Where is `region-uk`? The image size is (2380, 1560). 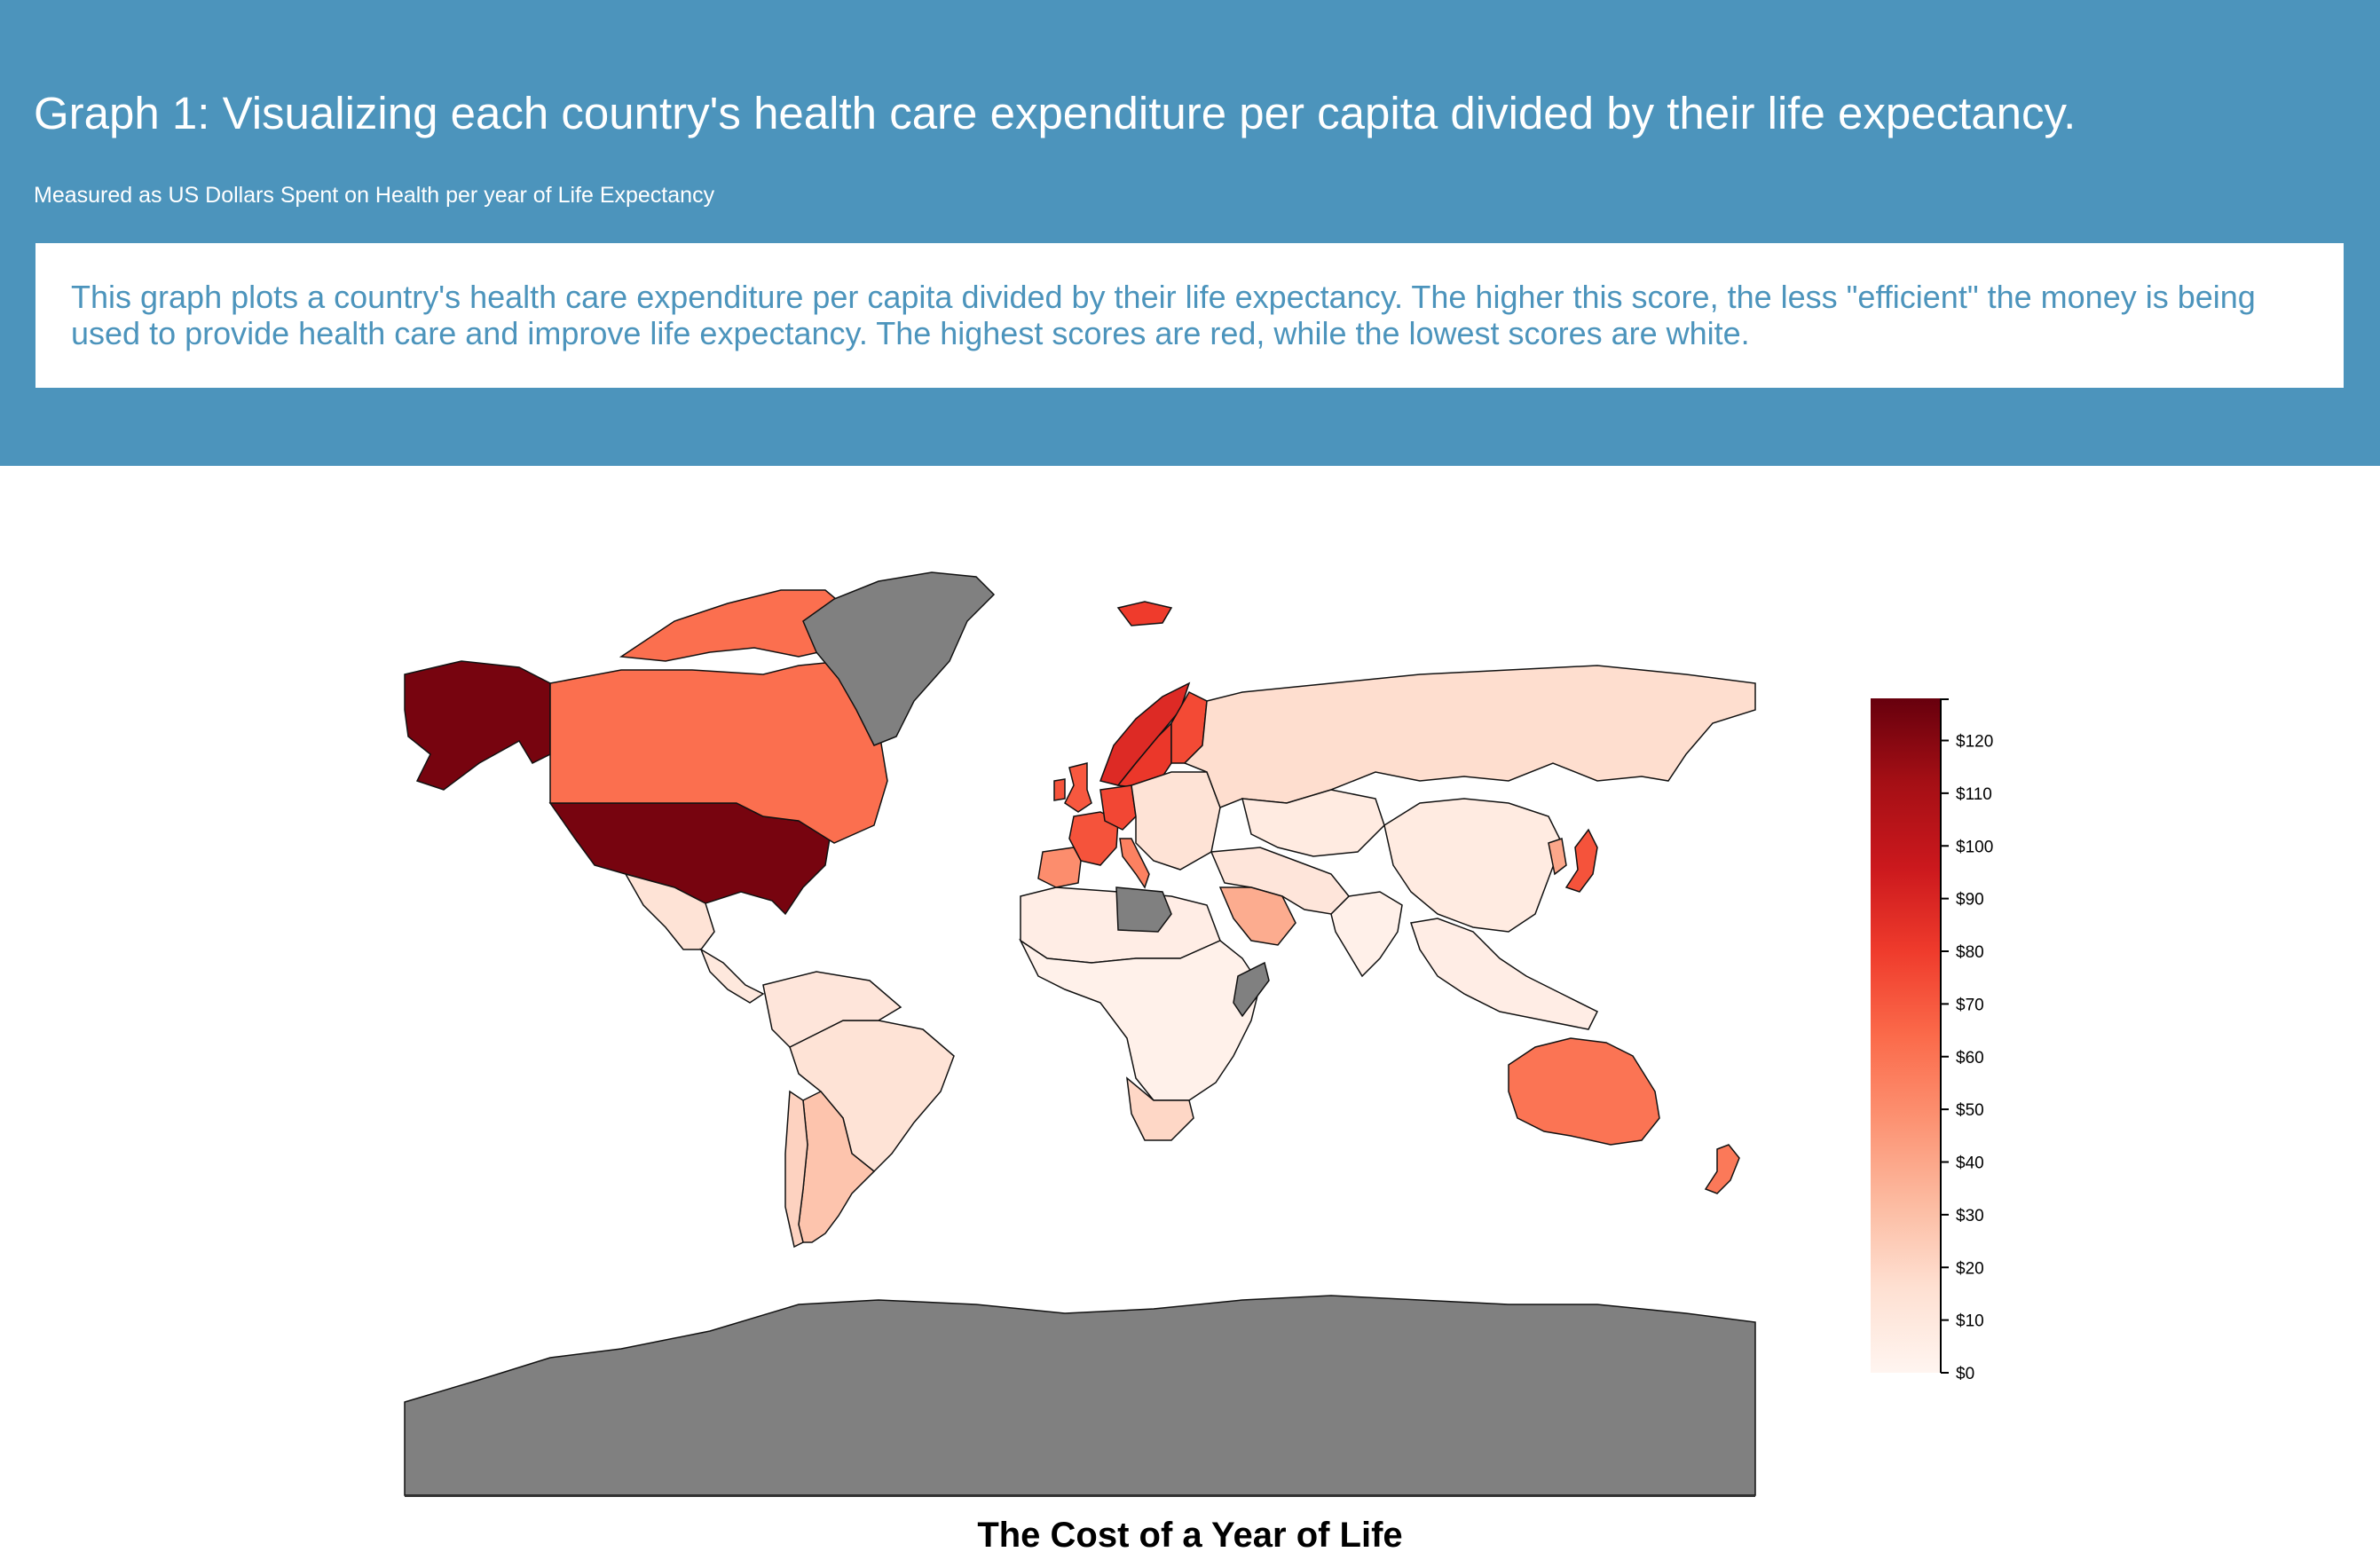 region-uk is located at coordinates (1078, 787).